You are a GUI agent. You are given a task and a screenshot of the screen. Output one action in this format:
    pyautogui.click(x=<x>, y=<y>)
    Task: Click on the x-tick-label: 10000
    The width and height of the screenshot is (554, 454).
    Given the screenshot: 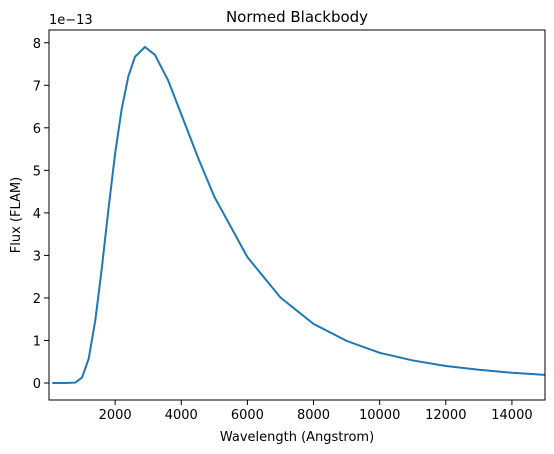 What is the action you would take?
    pyautogui.click(x=379, y=415)
    